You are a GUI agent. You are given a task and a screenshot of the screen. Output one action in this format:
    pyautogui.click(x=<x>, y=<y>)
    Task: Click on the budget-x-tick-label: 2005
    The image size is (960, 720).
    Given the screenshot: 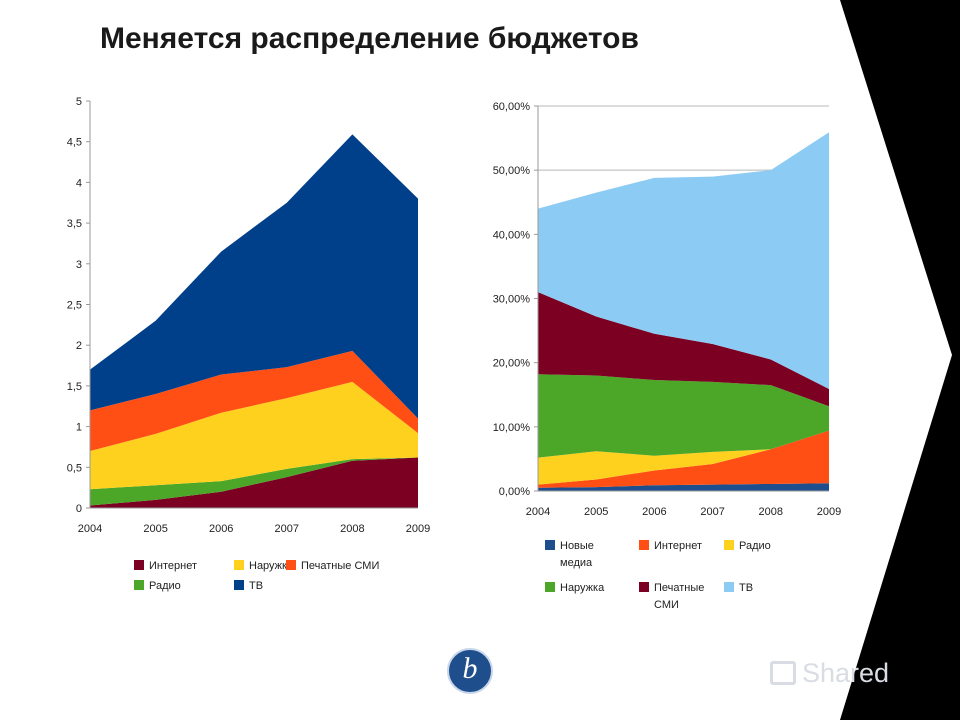 What is the action you would take?
    pyautogui.click(x=155, y=529)
    